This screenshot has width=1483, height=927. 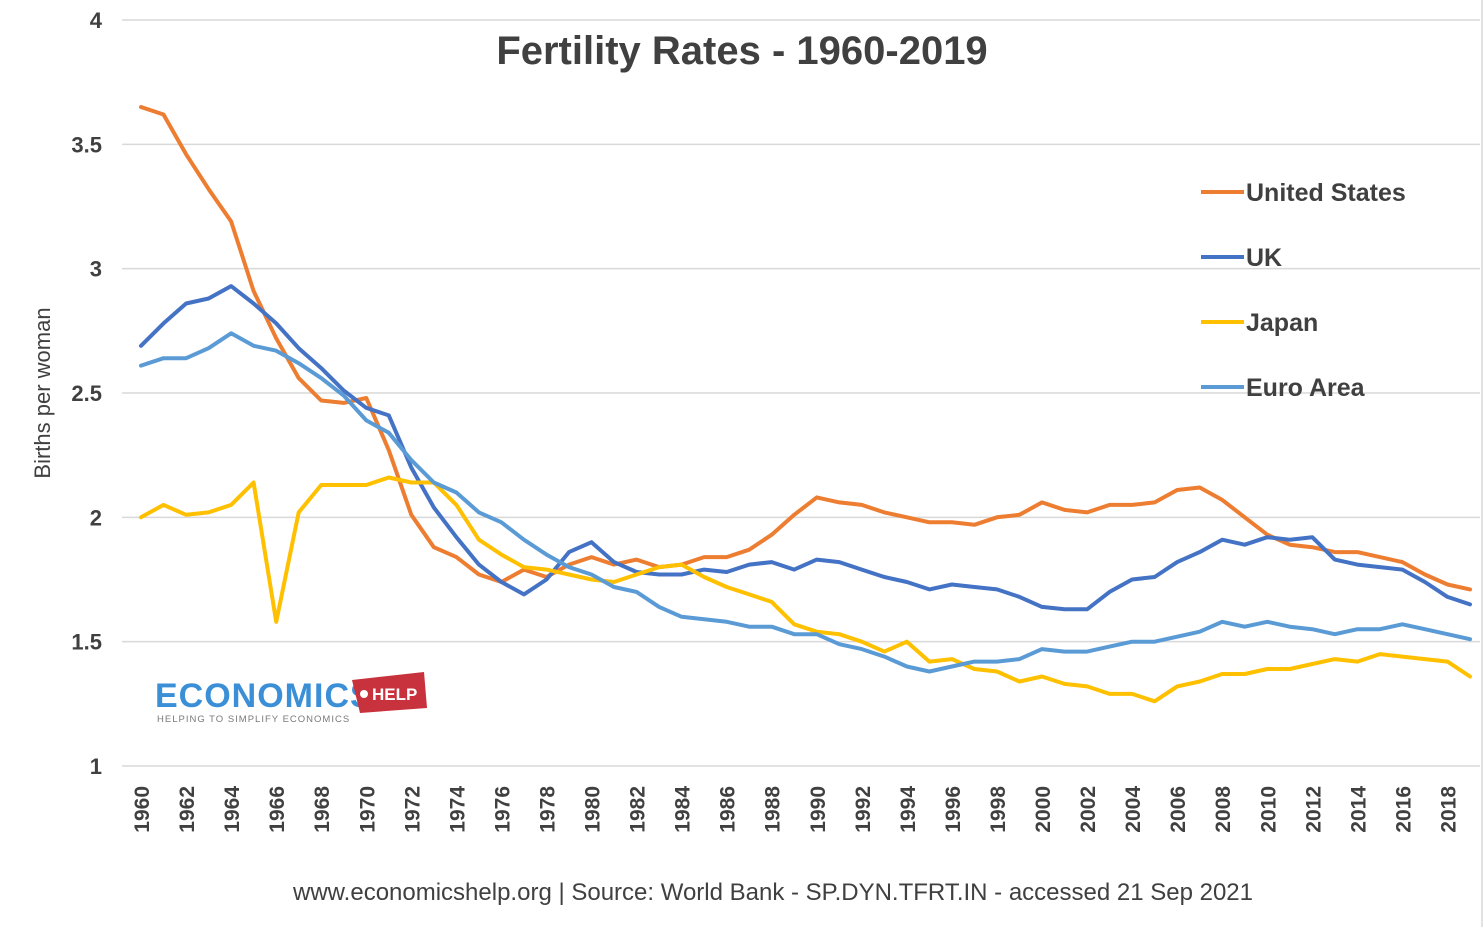 What do you see at coordinates (277, 809) in the screenshot?
I see `x-tick-label: 1966` at bounding box center [277, 809].